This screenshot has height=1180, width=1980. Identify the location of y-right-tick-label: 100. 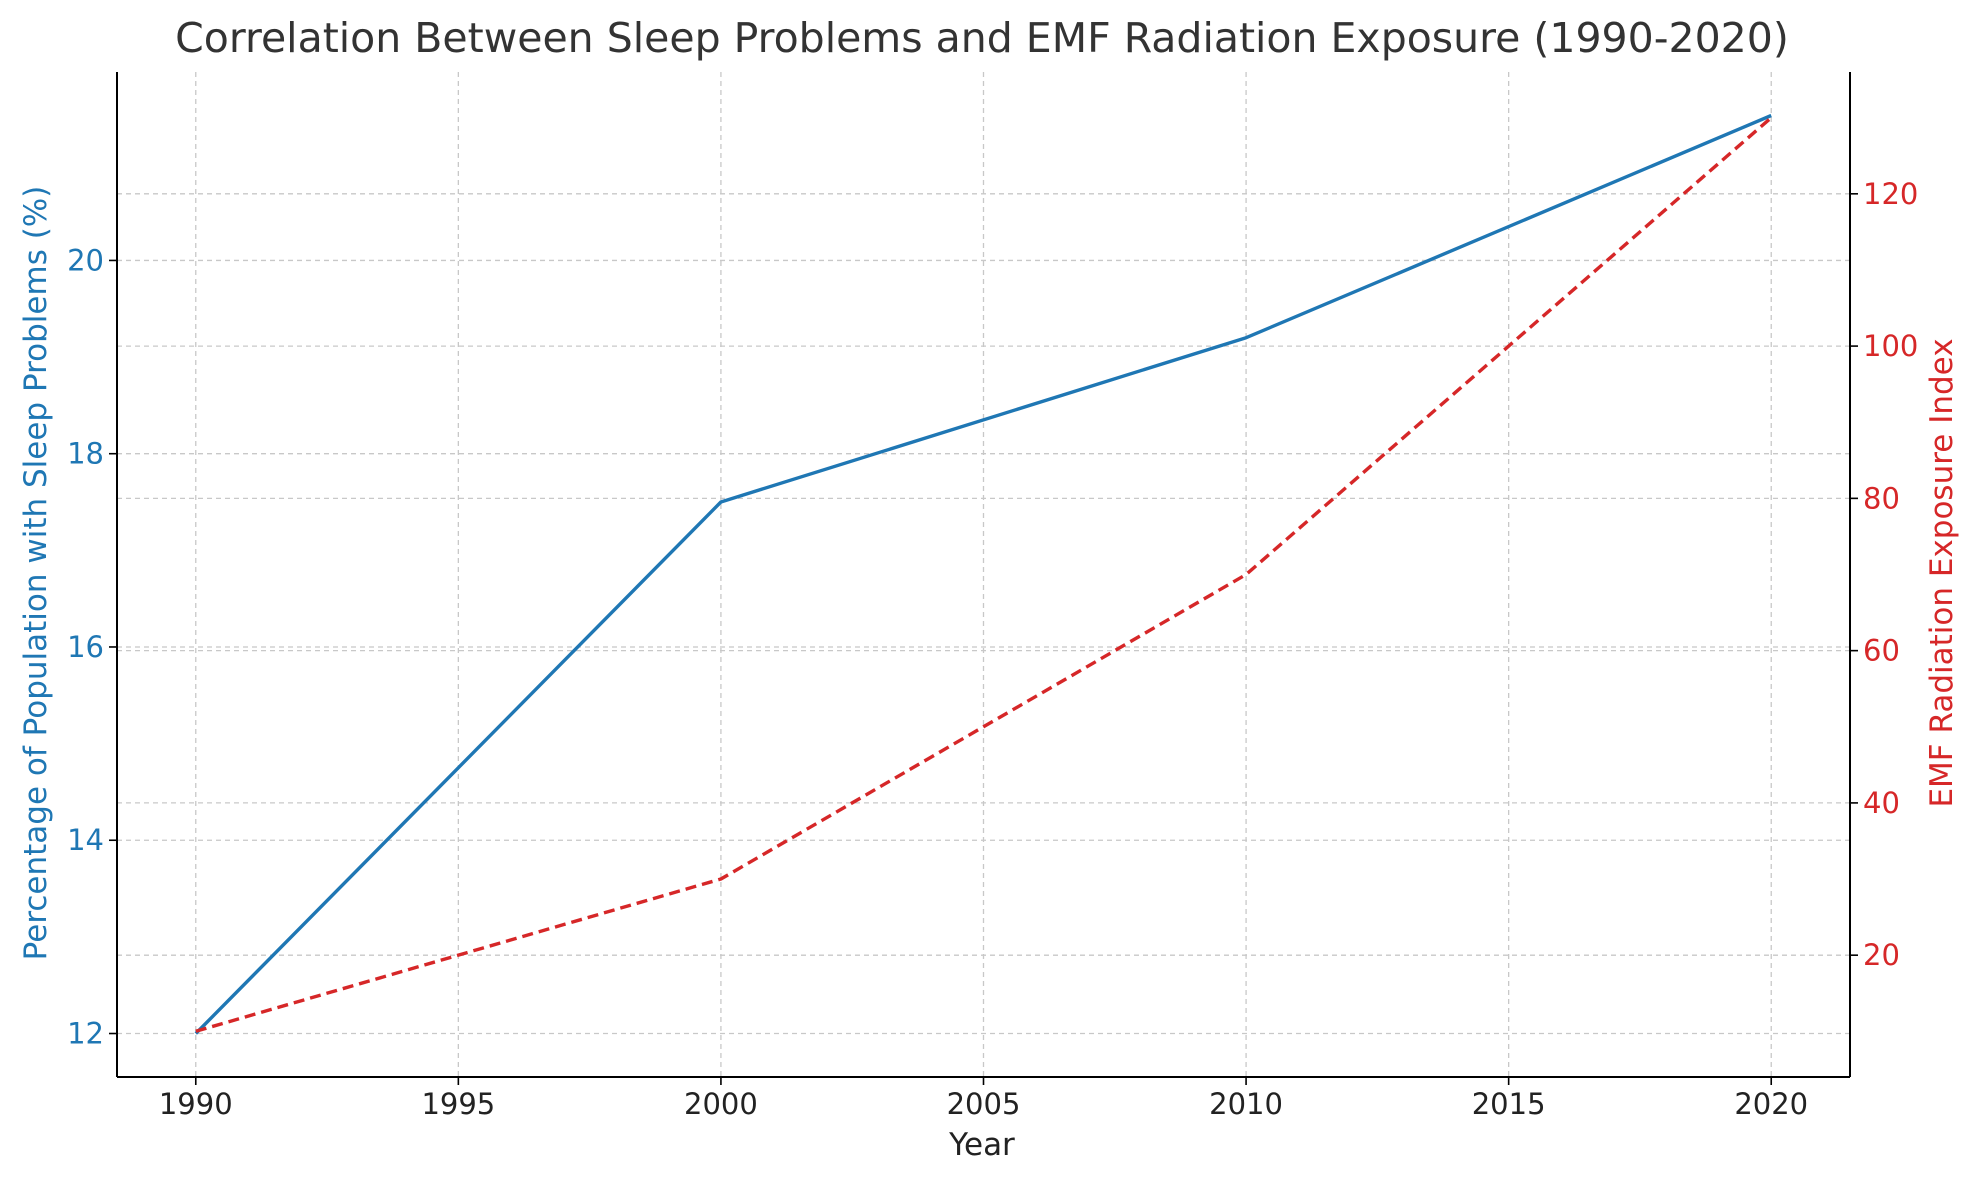
(1890, 346).